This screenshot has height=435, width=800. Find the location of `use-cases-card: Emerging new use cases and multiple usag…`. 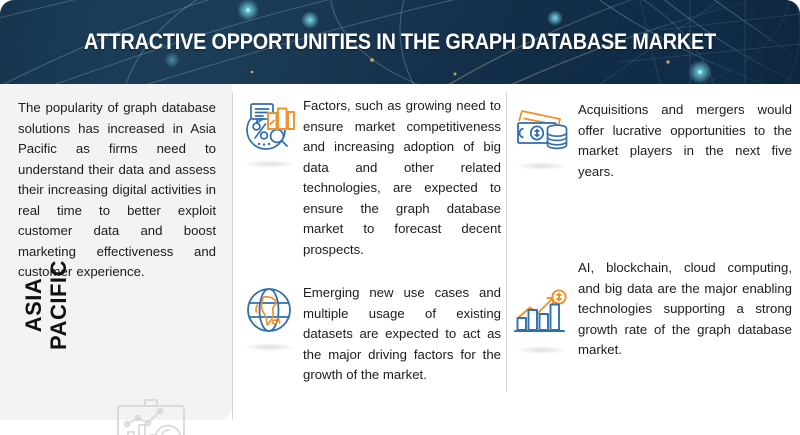

use-cases-card: Emerging new use cases and multiple usag… is located at coordinates (372, 334).